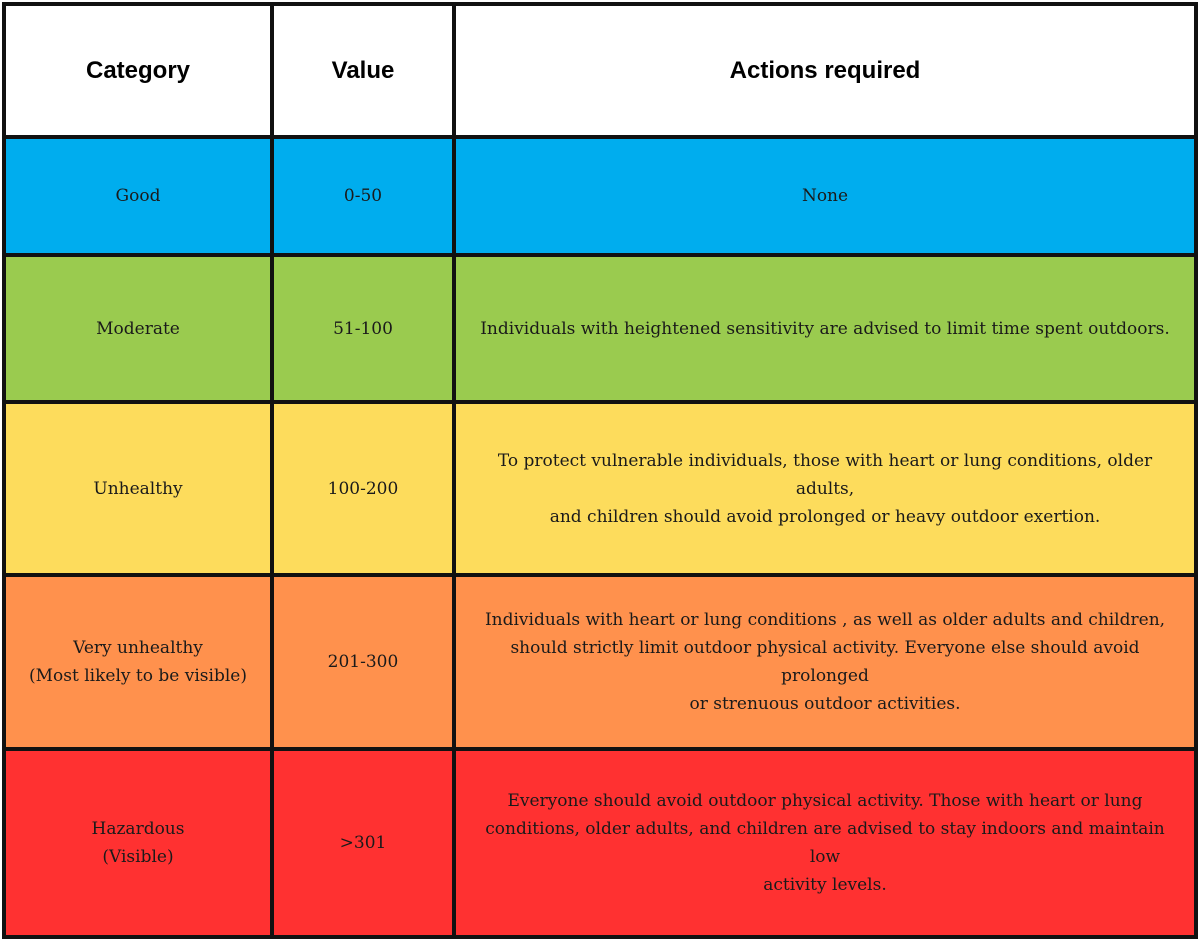  I want to click on value-cell: >301, so click(363, 843).